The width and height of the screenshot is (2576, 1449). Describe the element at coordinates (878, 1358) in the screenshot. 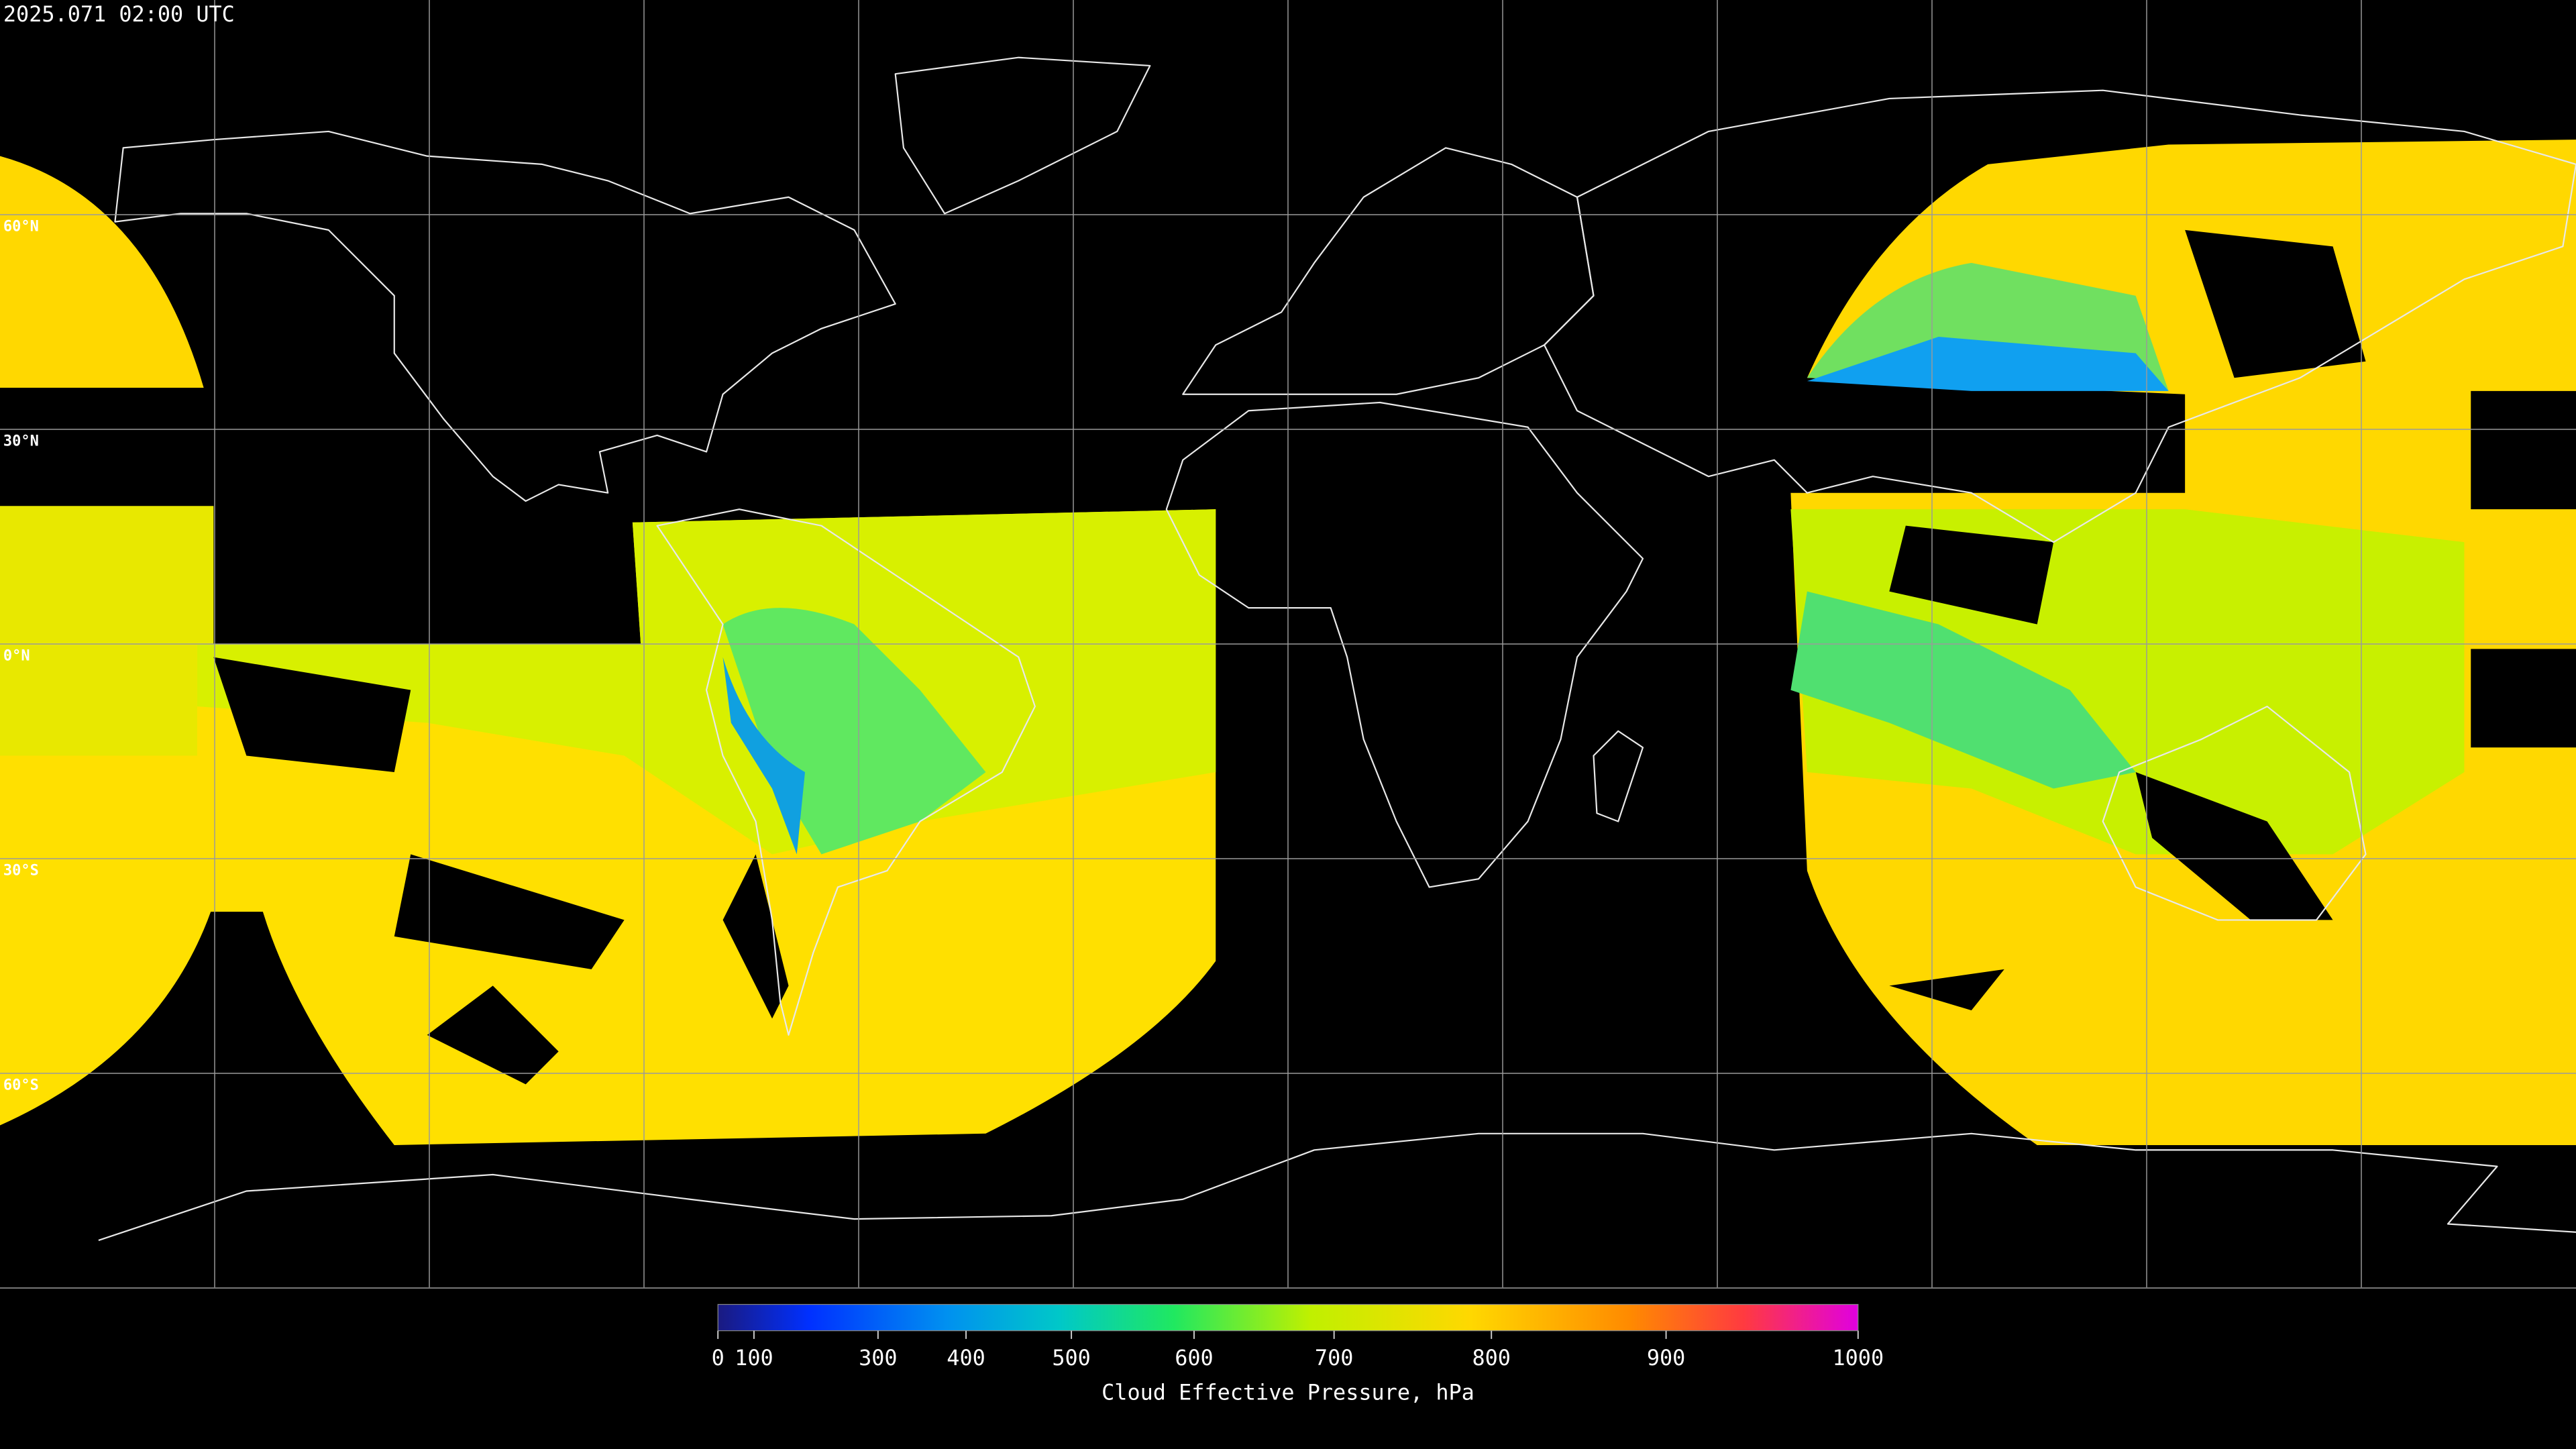

I see `colorbar-tick-label: 300` at that location.